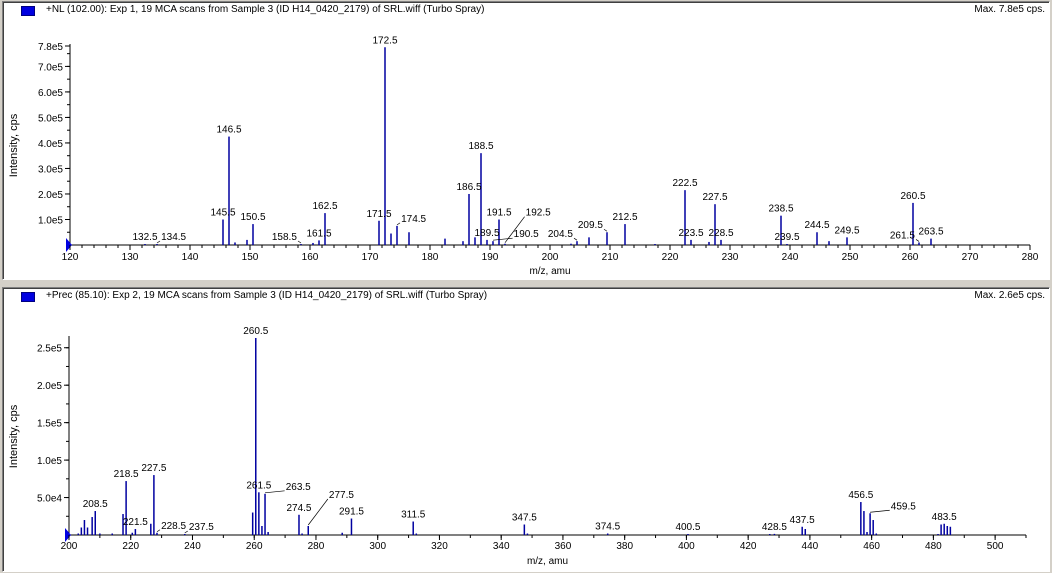  I want to click on x-tick-label: 160, so click(310, 257).